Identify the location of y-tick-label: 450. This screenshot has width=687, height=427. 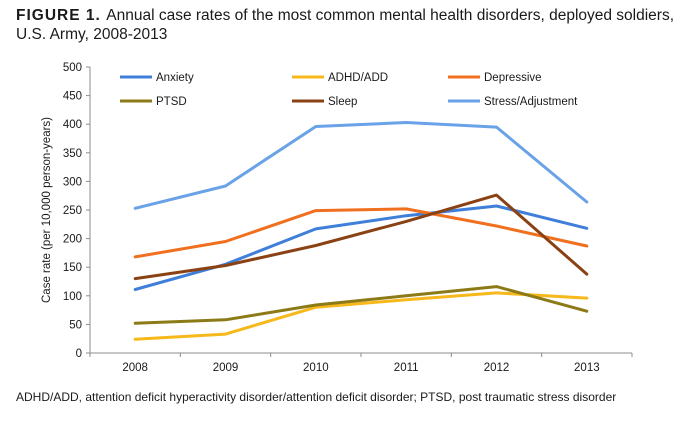
(72, 97).